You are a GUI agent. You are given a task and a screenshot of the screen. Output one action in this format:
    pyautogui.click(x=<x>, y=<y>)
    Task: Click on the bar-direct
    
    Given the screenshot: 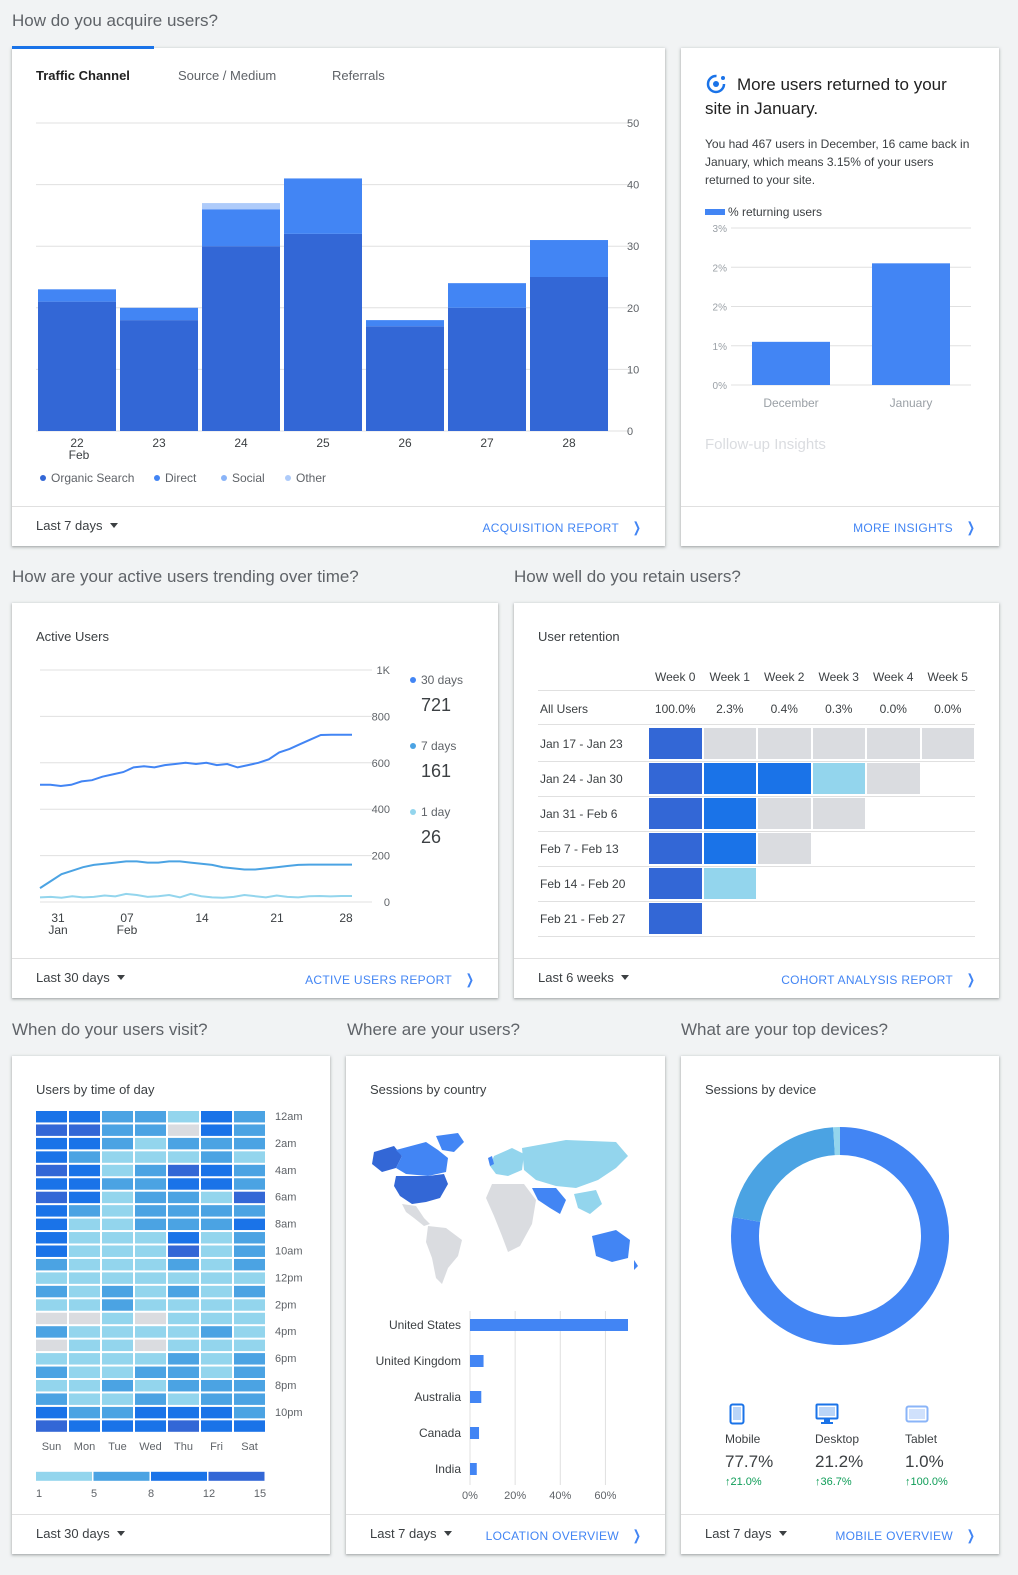 What is the action you would take?
    pyautogui.click(x=487, y=295)
    